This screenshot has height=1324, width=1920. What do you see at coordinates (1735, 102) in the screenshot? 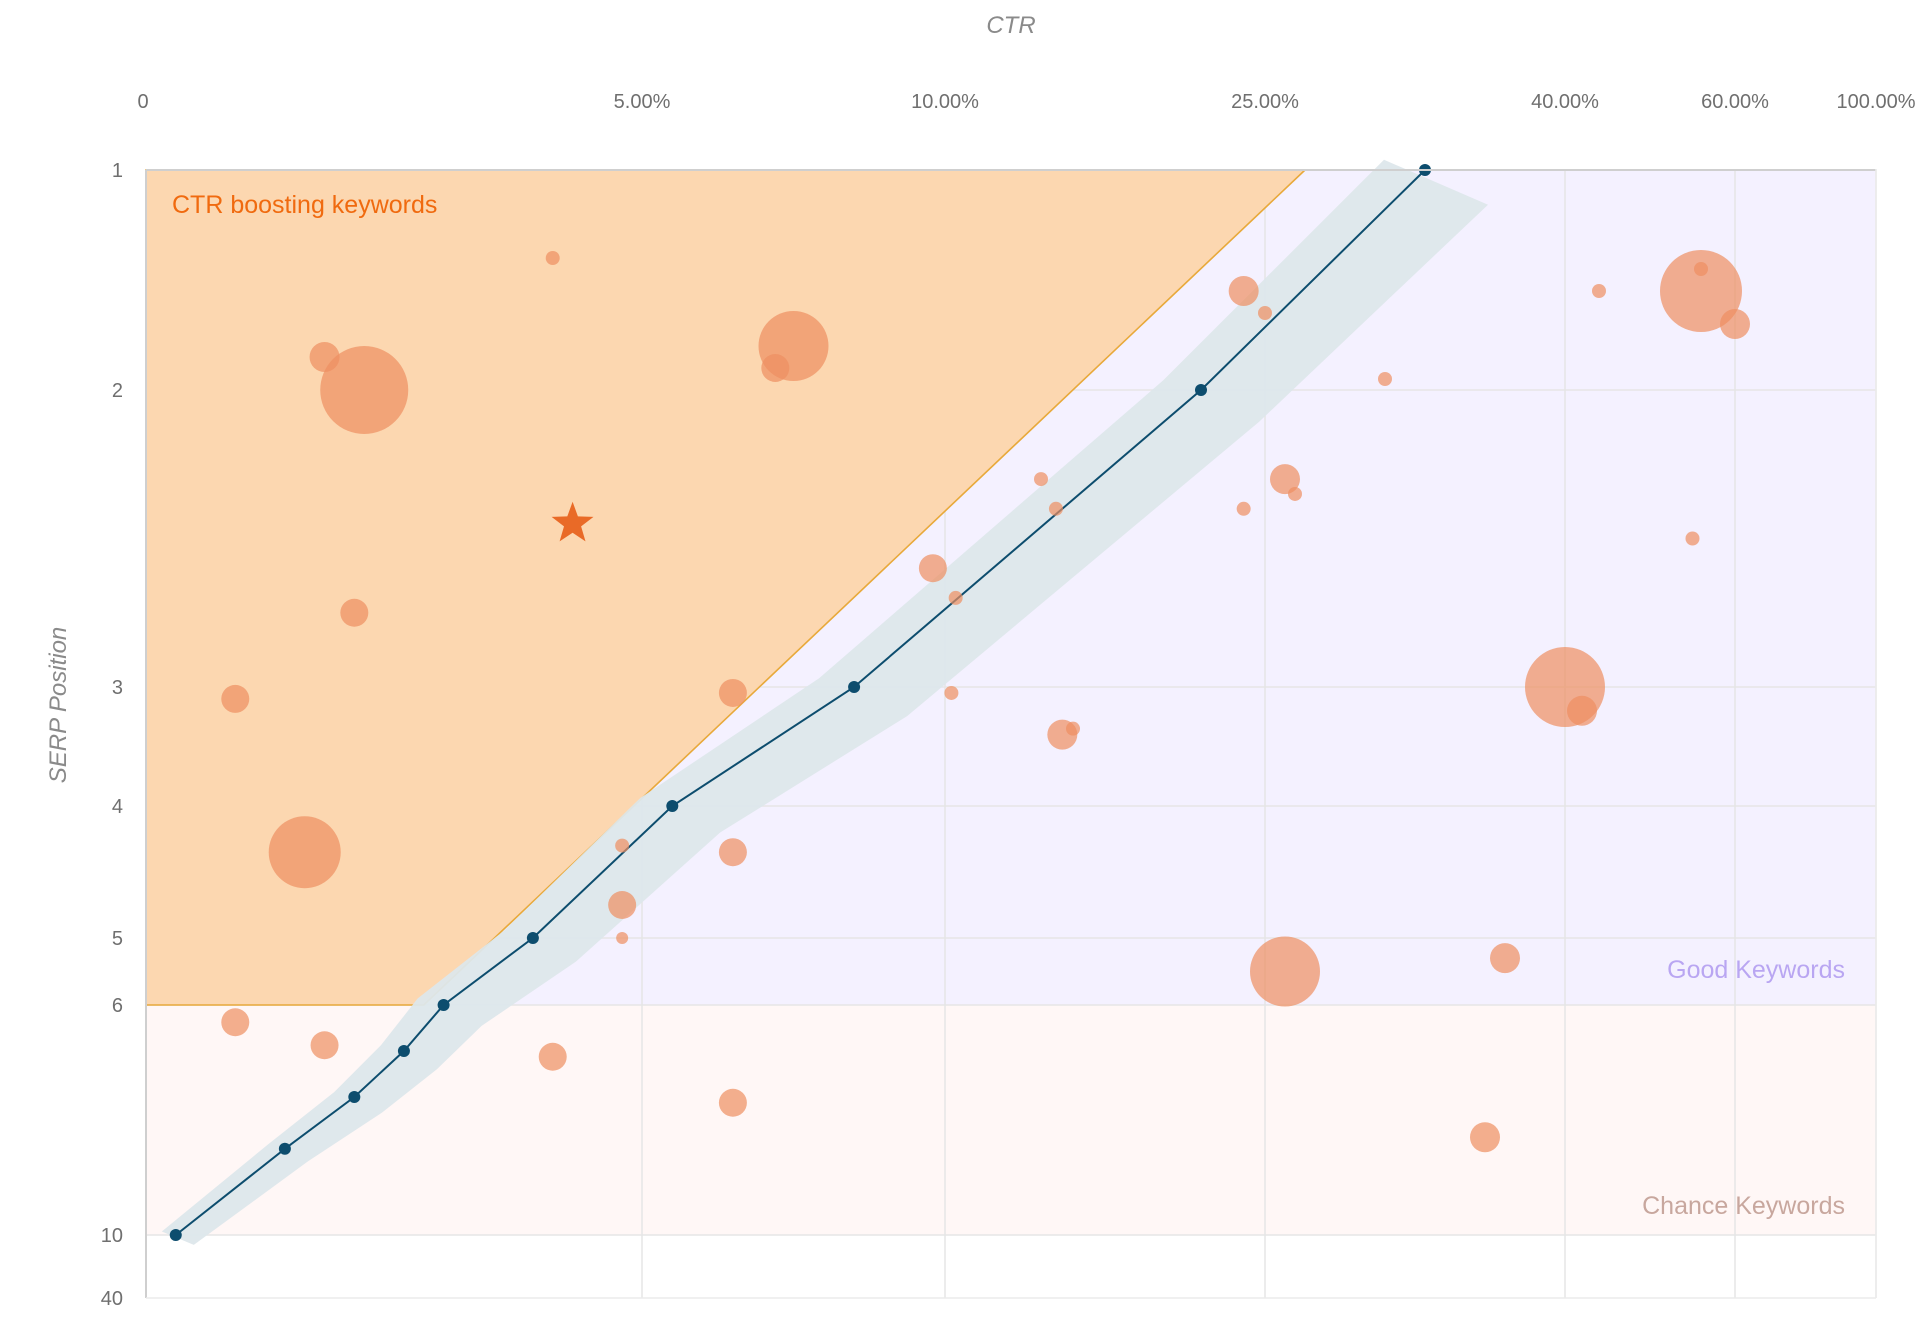
I see `x-axis-tick-label: 60.00%` at bounding box center [1735, 102].